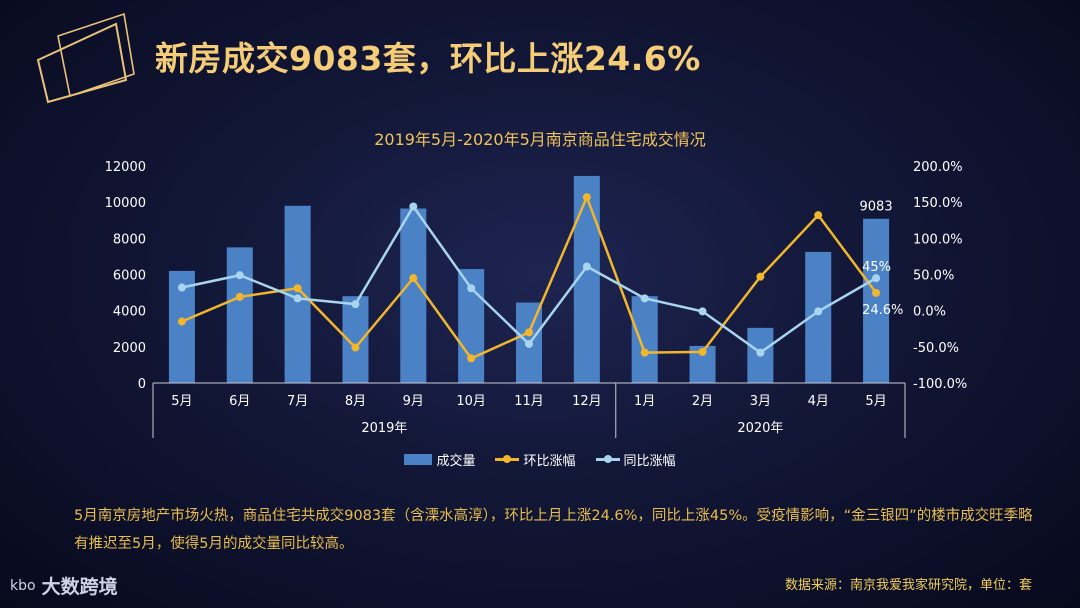 Image resolution: width=1080 pixels, height=608 pixels. What do you see at coordinates (607, 459) in the screenshot?
I see `legend-yoy-swatch` at bounding box center [607, 459].